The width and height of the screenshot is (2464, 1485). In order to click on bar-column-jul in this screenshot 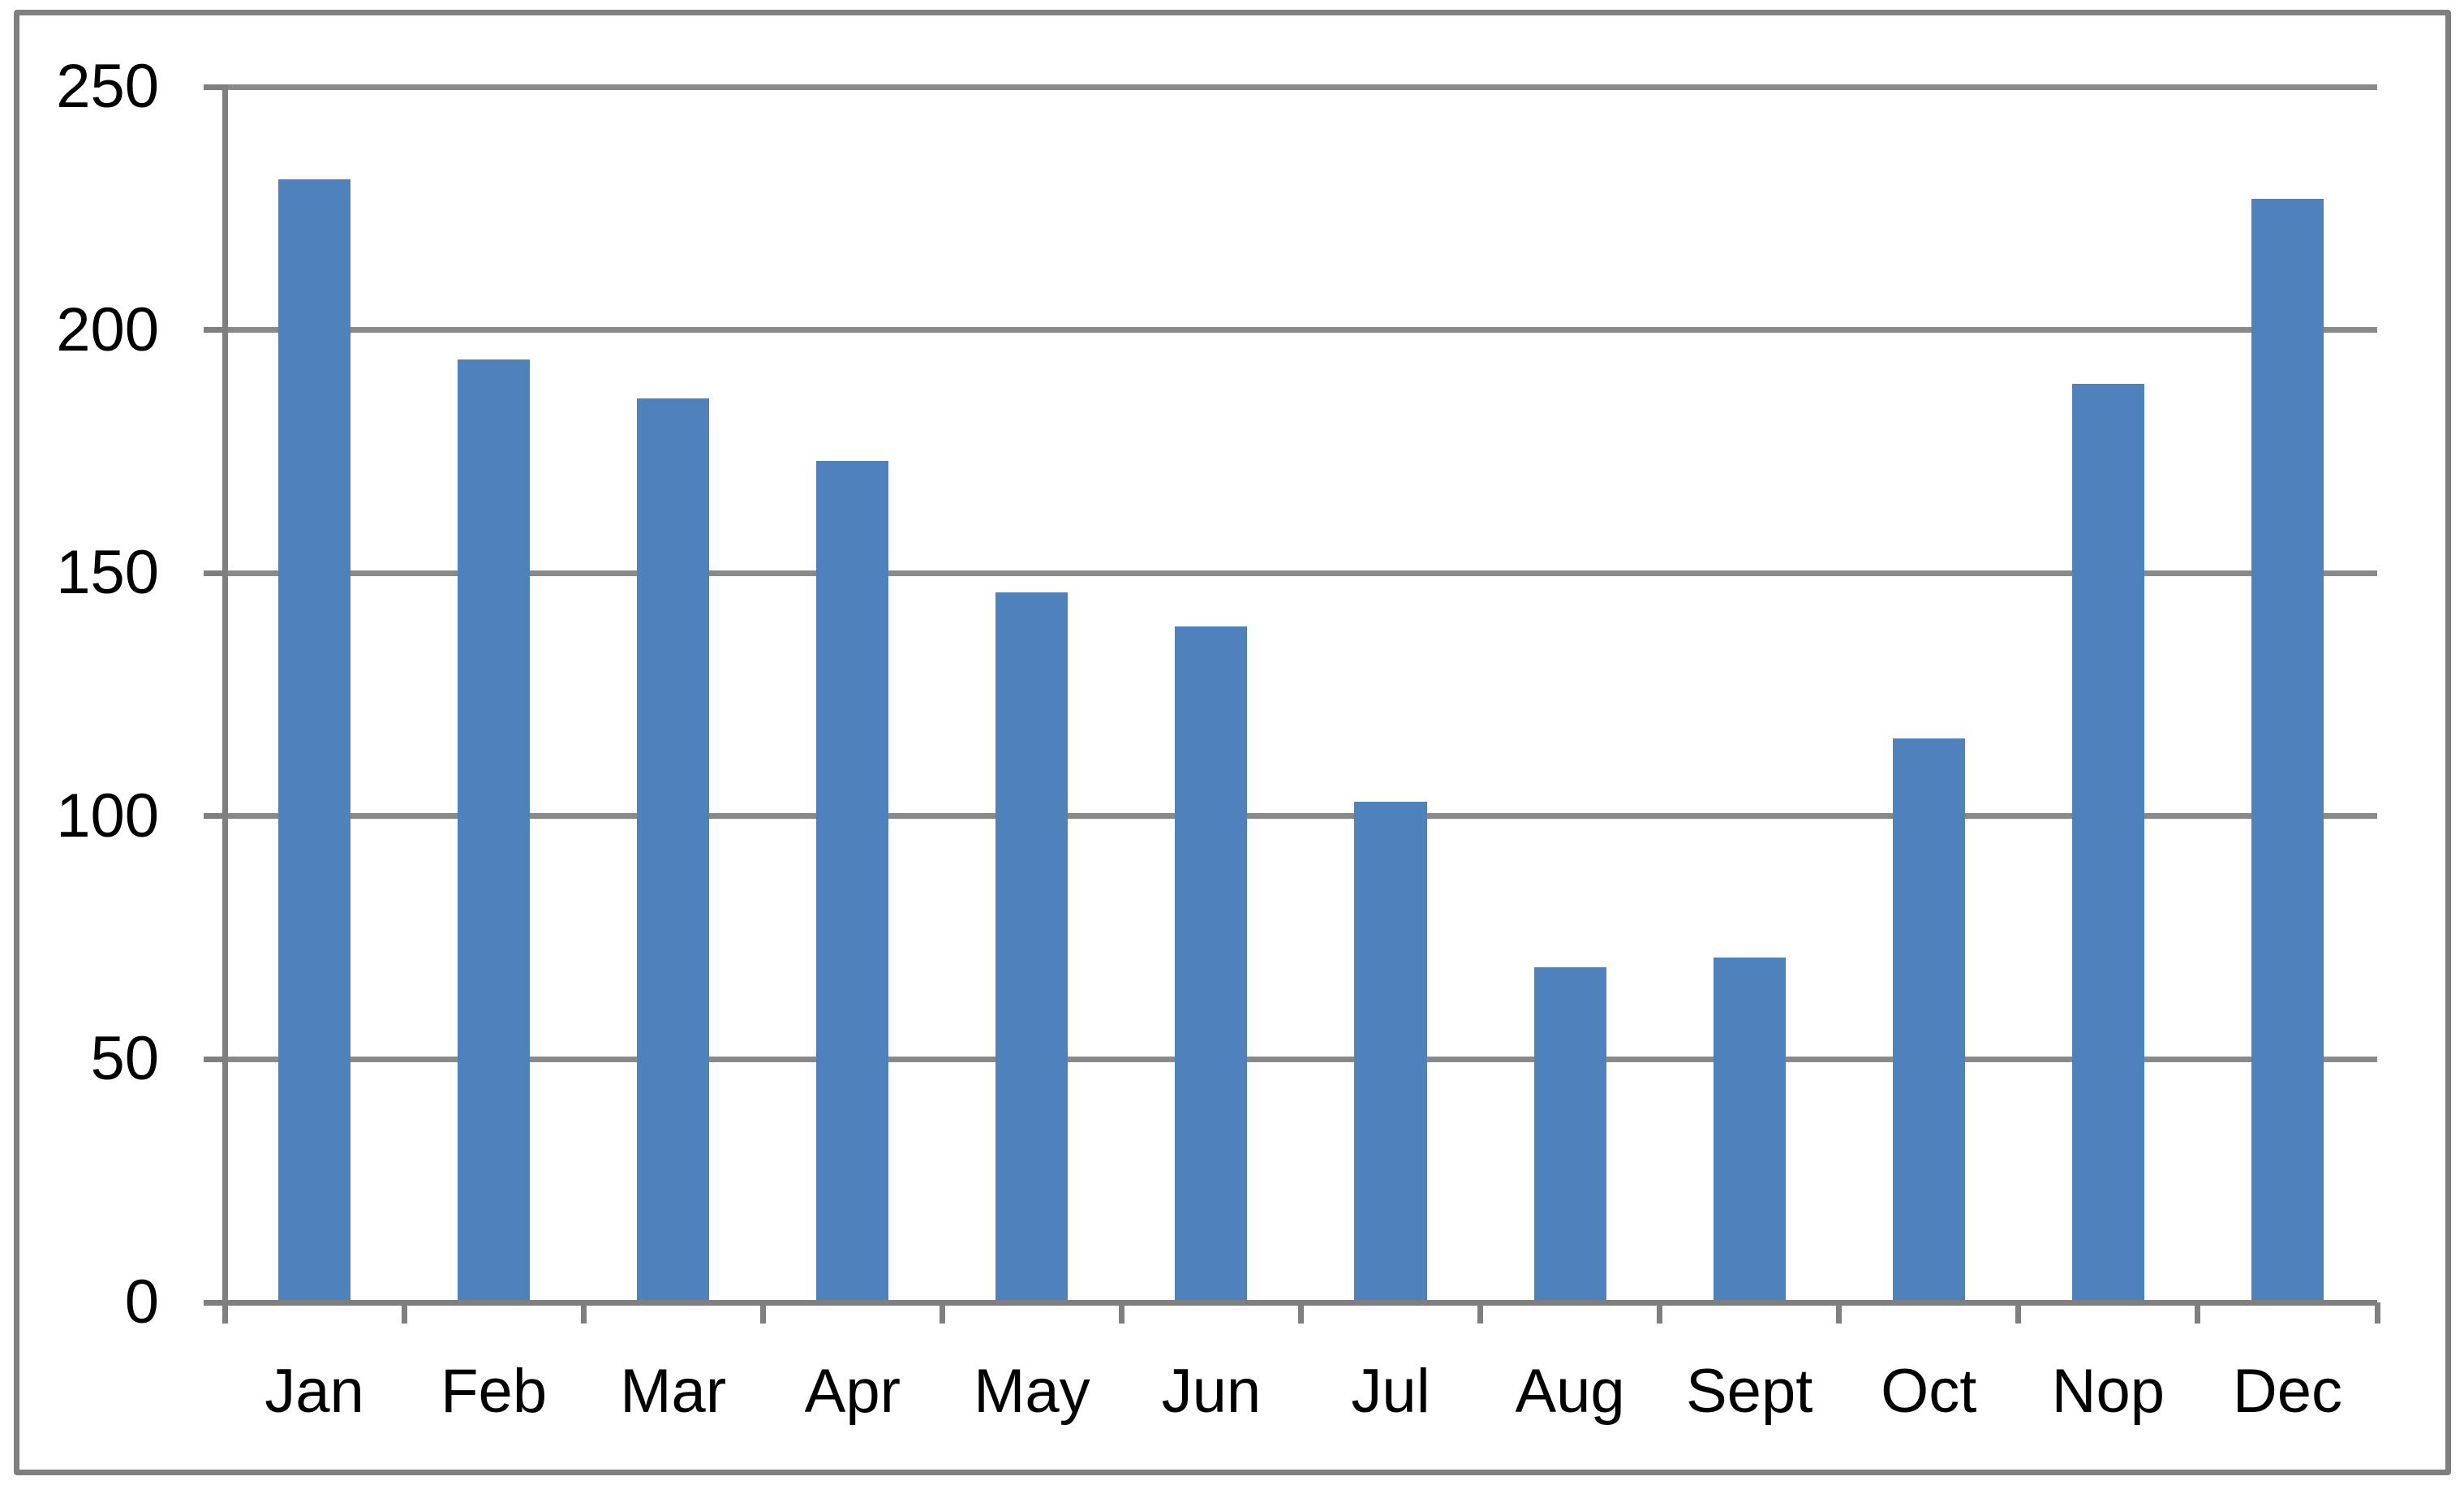, I will do `click(1390, 694)`.